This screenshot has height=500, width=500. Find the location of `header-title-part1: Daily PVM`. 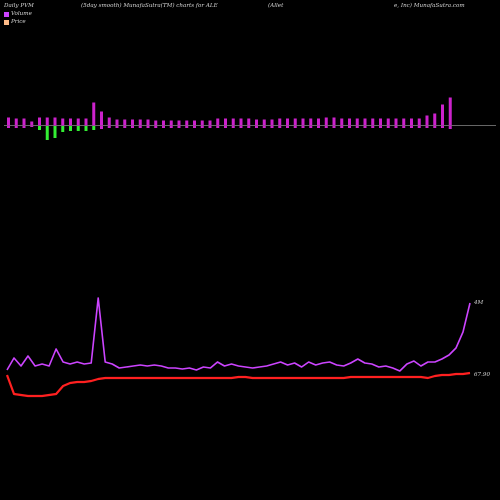

header-title-part1: Daily PVM is located at coordinates (19, 6).